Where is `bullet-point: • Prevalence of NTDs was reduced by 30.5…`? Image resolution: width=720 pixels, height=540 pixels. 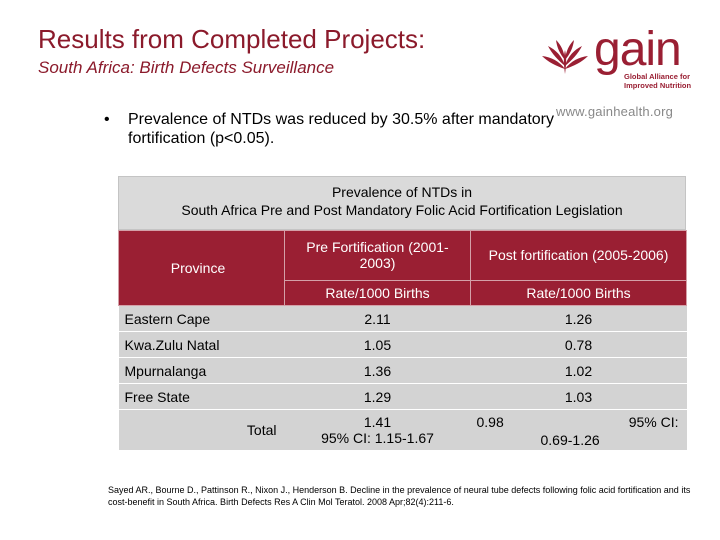
bullet-point: • Prevalence of NTDs was reduced by 30.5… is located at coordinates (334, 129).